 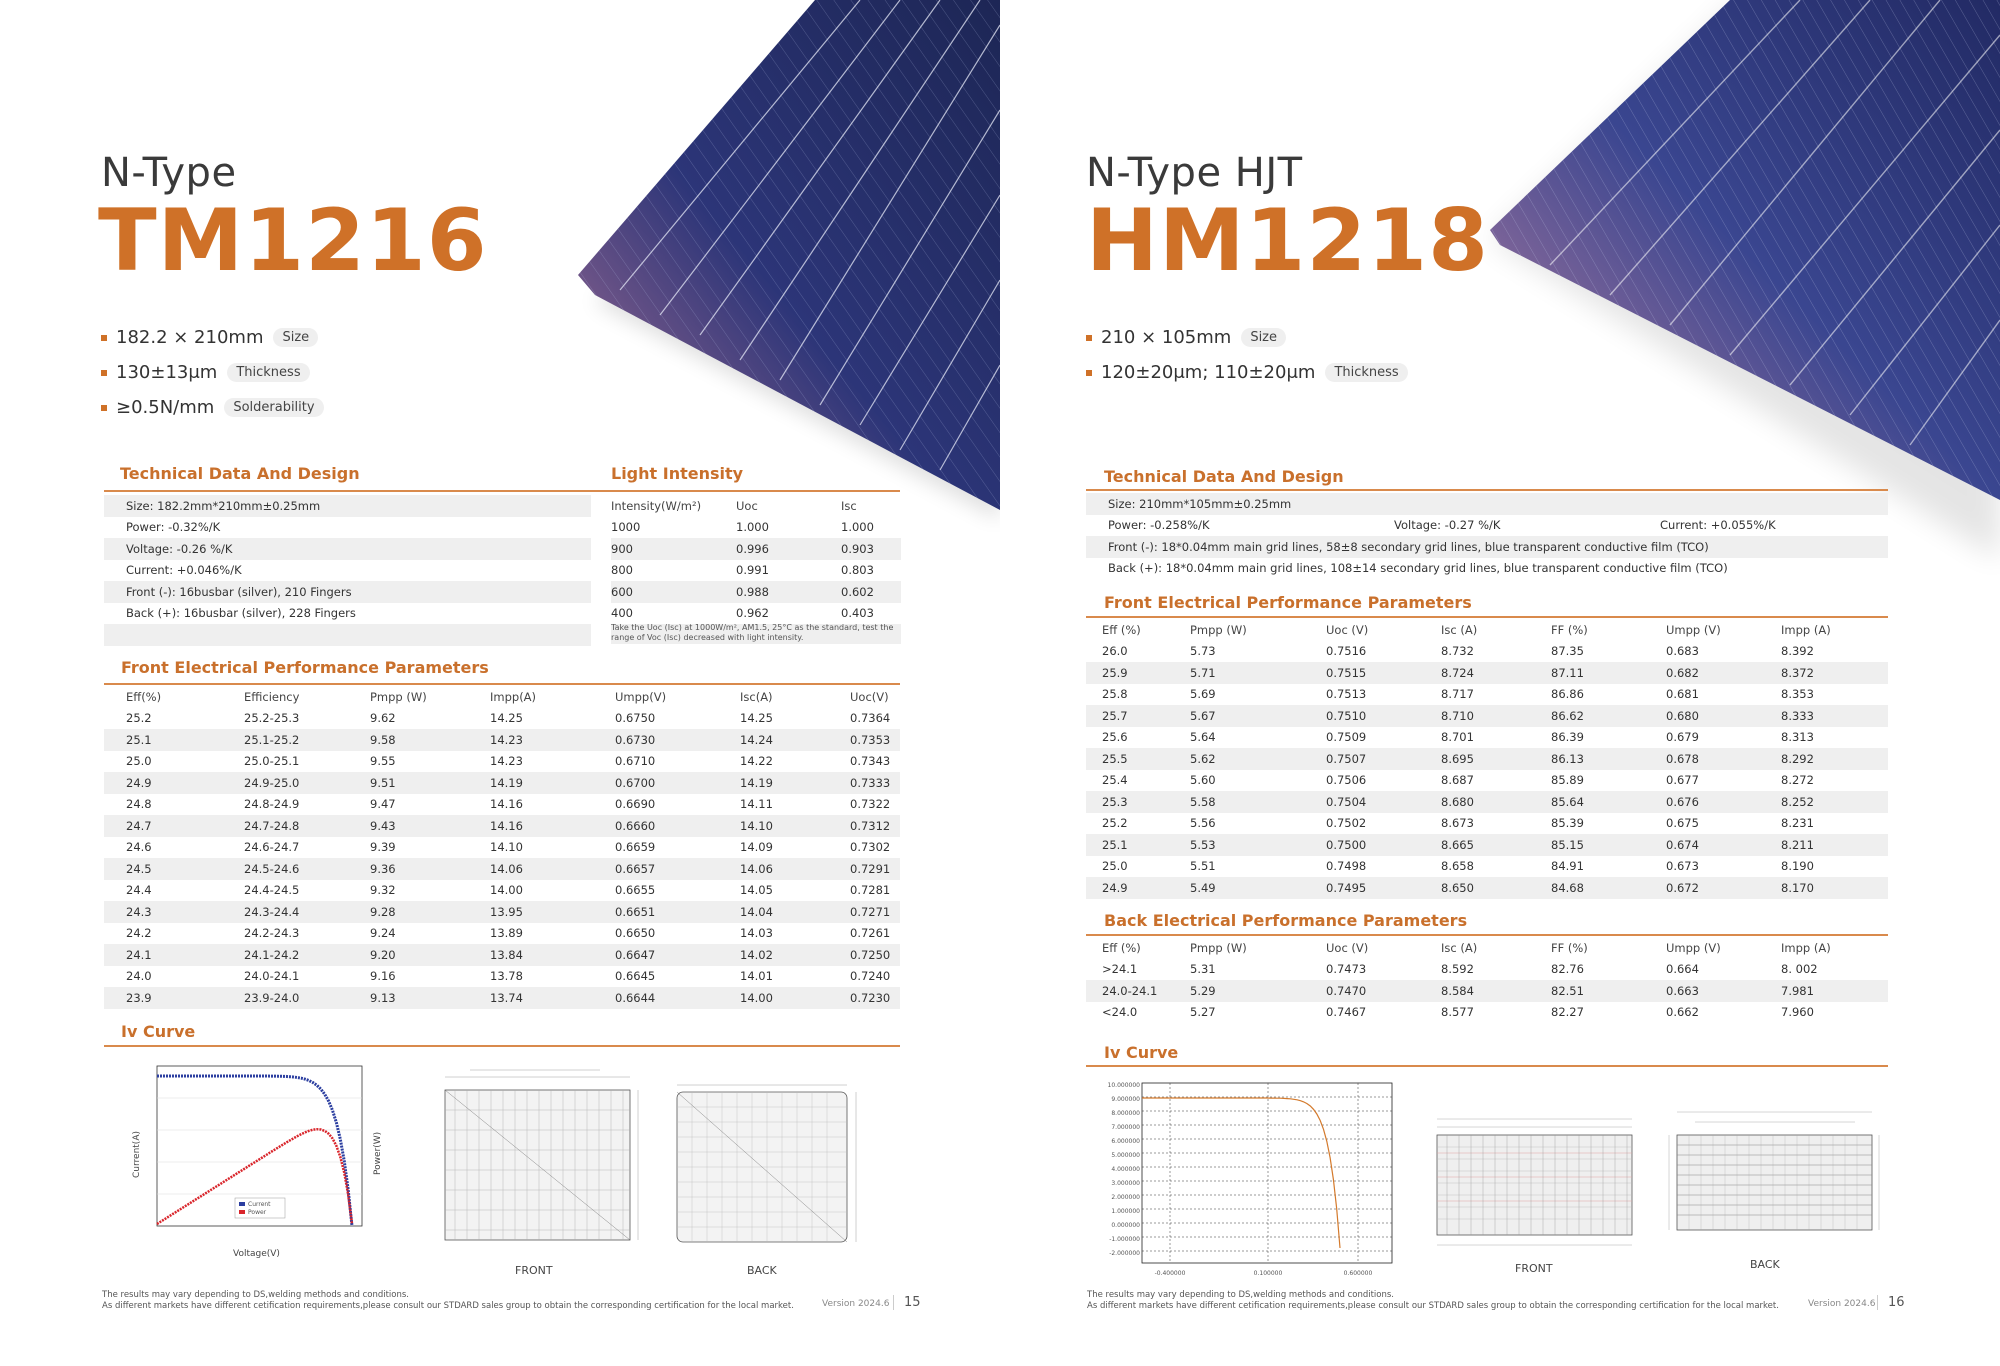 I want to click on table-cell: 24.9-25.0, so click(x=307, y=783).